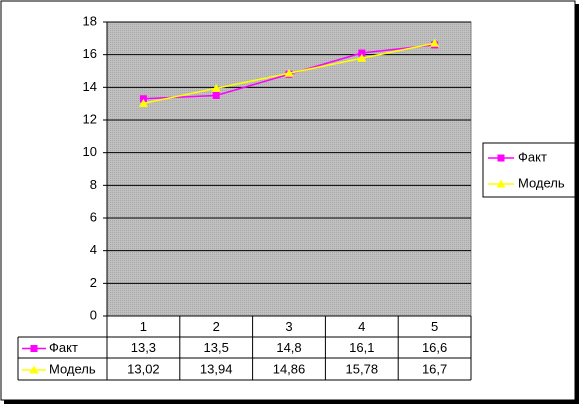 The image size is (581, 406). What do you see at coordinates (361, 326) in the screenshot?
I see `x-tick-label: 4` at bounding box center [361, 326].